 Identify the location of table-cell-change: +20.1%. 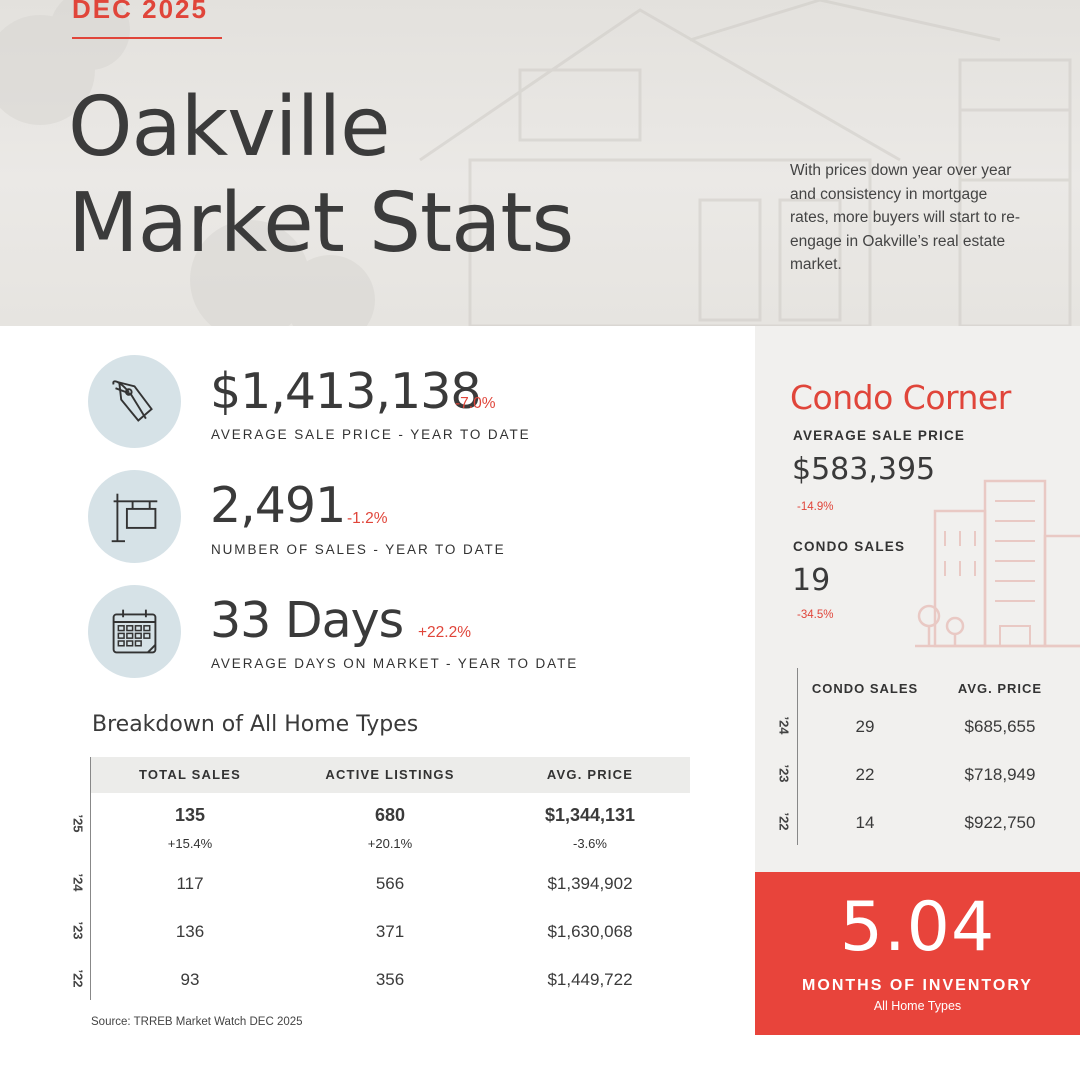
(390, 843).